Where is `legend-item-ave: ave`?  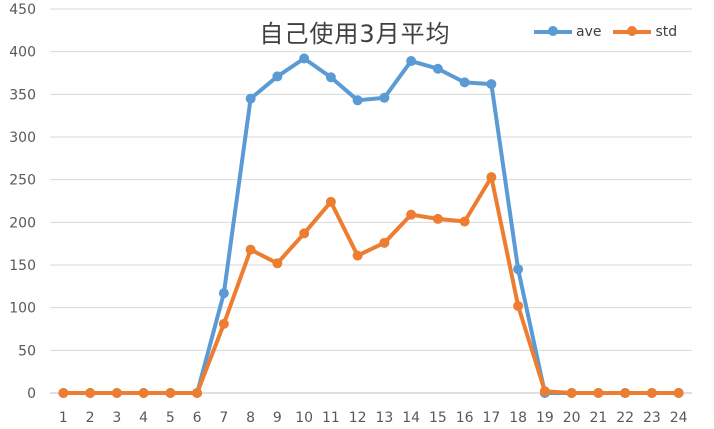
legend-item-ave: ave is located at coordinates (567, 32).